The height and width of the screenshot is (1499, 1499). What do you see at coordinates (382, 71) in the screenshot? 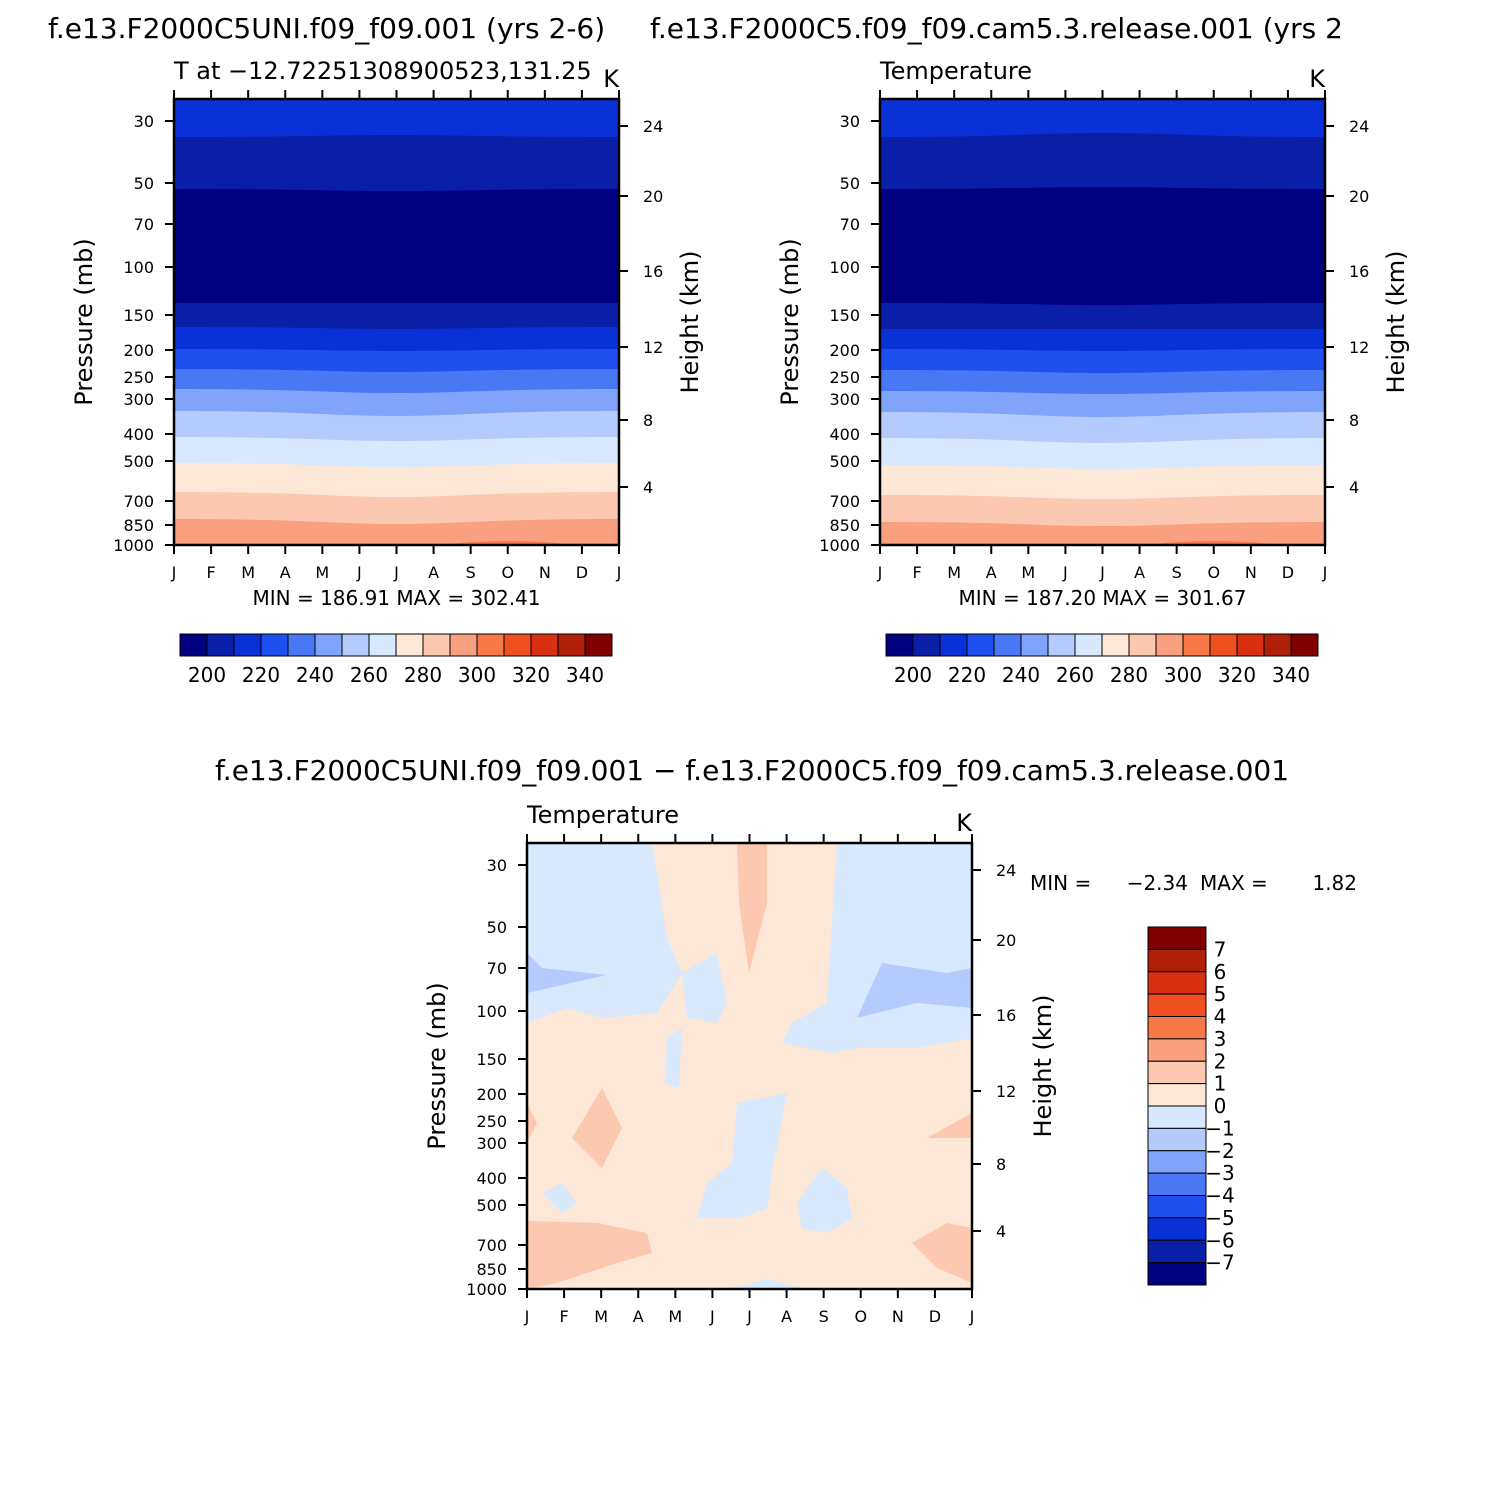
I see `subtitle-left: T at −12.72251308900523,131.25` at bounding box center [382, 71].